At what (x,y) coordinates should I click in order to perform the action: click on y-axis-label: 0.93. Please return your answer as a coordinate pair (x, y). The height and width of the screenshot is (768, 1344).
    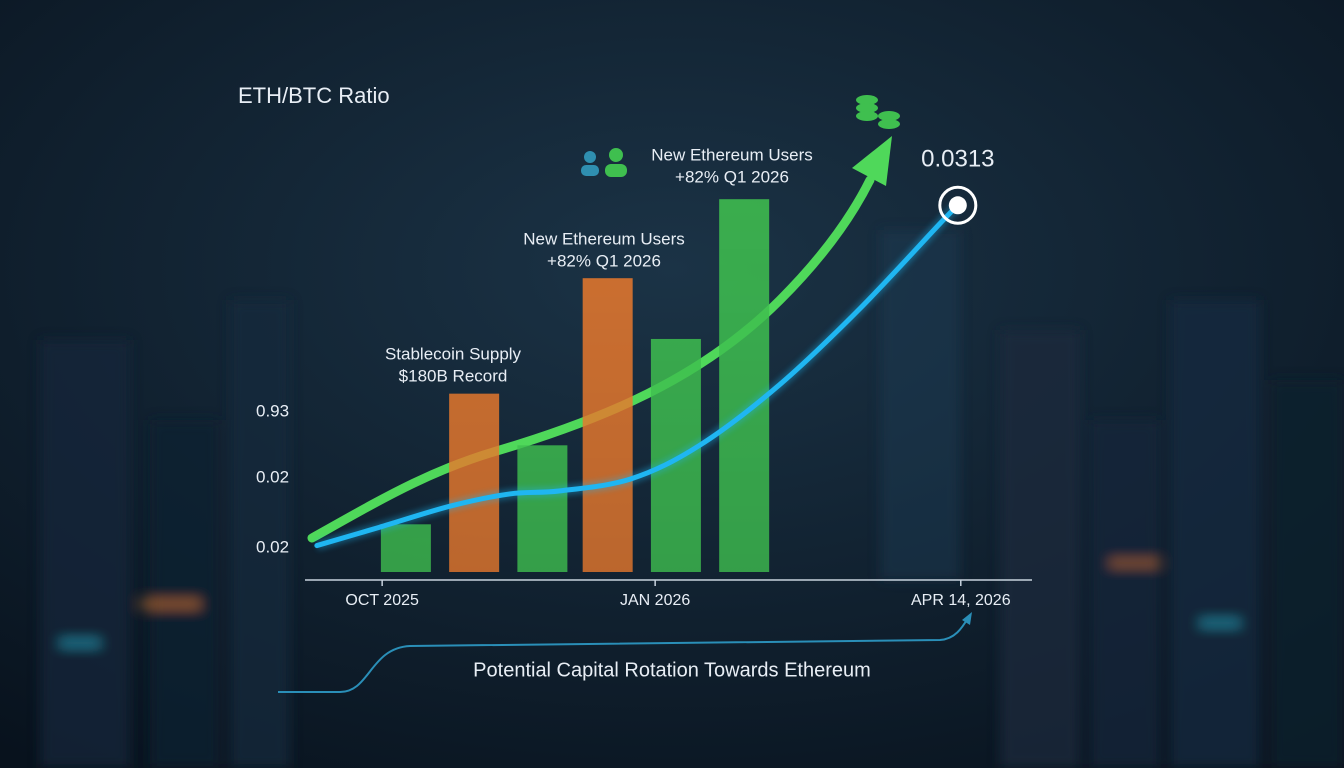
    Looking at the image, I should click on (272, 410).